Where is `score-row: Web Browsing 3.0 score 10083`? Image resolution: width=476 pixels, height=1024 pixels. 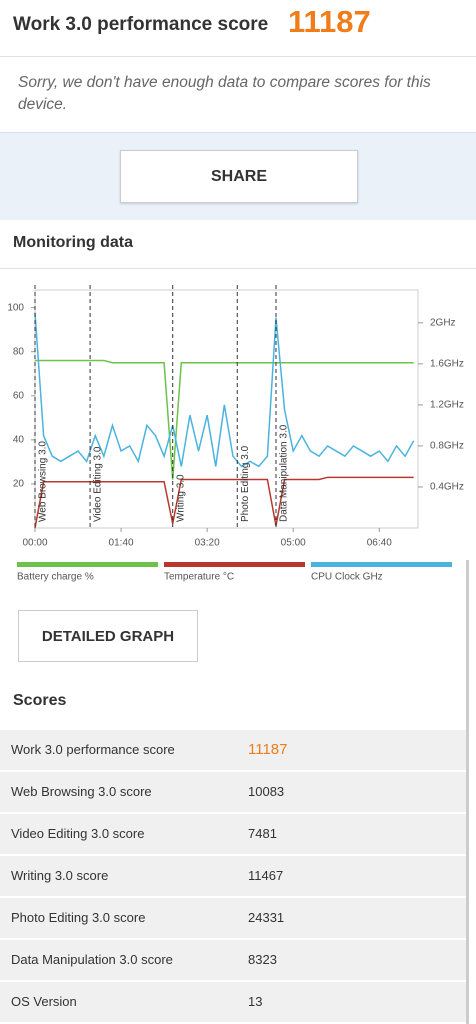
score-row: Web Browsing 3.0 score 10083 is located at coordinates (233, 793).